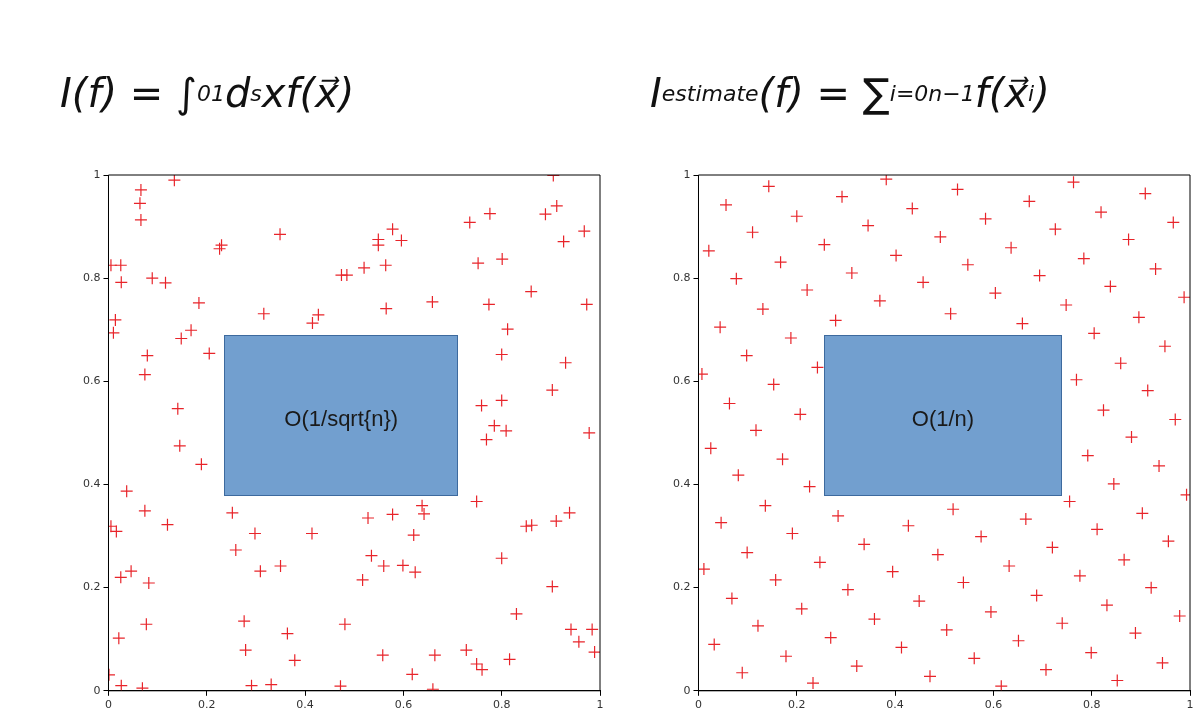  What do you see at coordinates (341, 419) in the screenshot?
I see `annotation: O(1/sqrt{n})` at bounding box center [341, 419].